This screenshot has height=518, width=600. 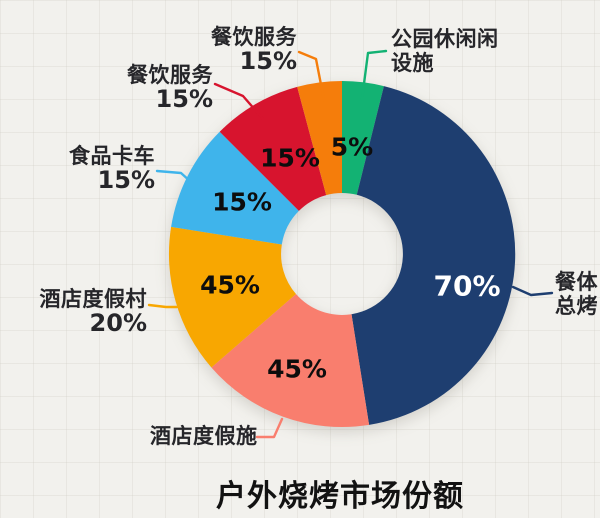 I want to click on callout-label-line: 酒店度假村, so click(x=93, y=299).